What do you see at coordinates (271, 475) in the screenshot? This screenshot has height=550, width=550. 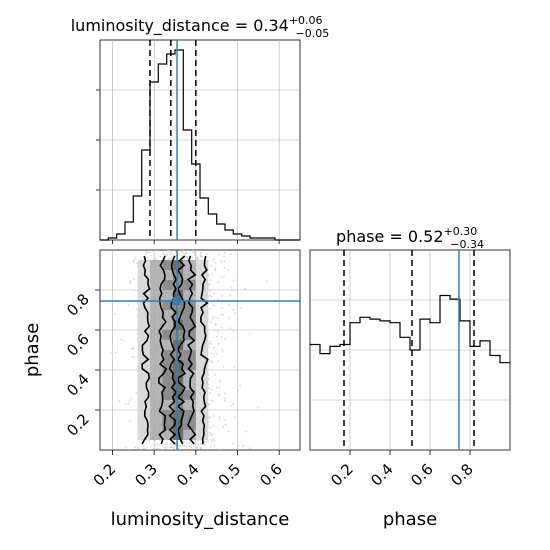 I see `x-tick-label: 0.6` at bounding box center [271, 475].